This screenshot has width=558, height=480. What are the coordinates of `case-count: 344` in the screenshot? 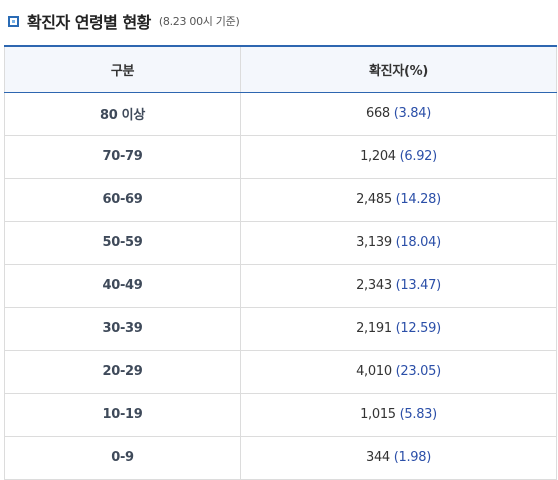 It's located at (377, 457).